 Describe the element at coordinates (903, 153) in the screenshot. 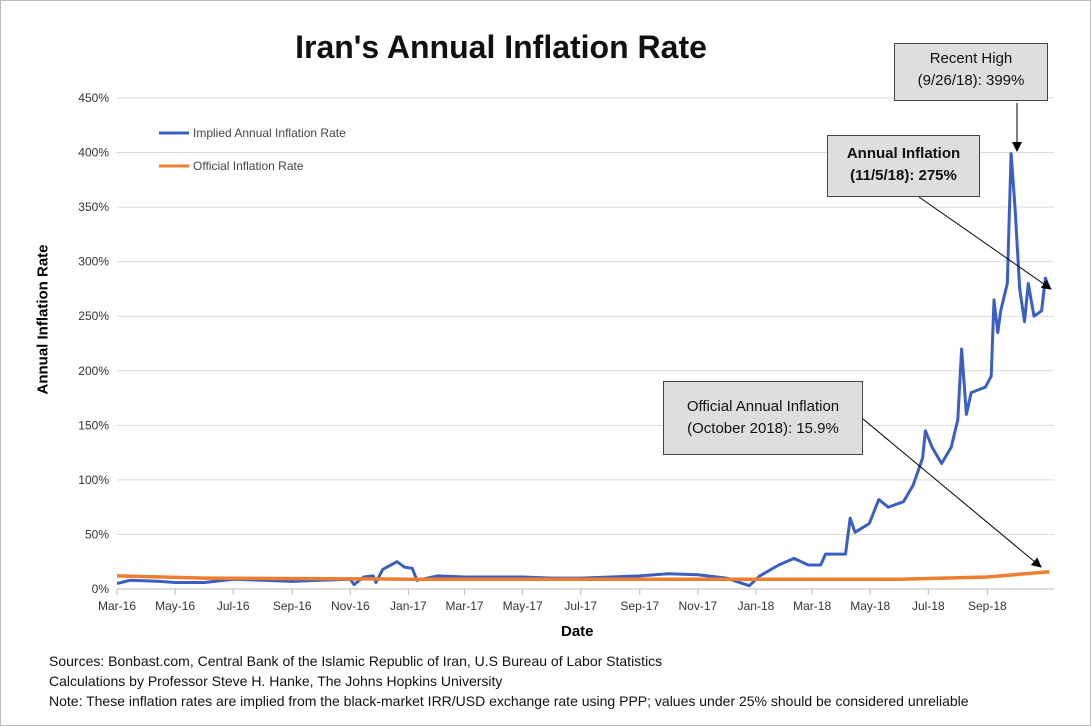

I see `annotation-text: Annual Inflation` at that location.